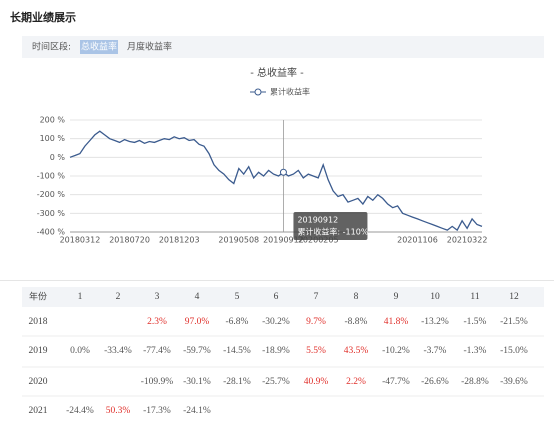 The height and width of the screenshot is (431, 554). What do you see at coordinates (514, 382) in the screenshot?
I see `table-cell: -39.6%` at bounding box center [514, 382].